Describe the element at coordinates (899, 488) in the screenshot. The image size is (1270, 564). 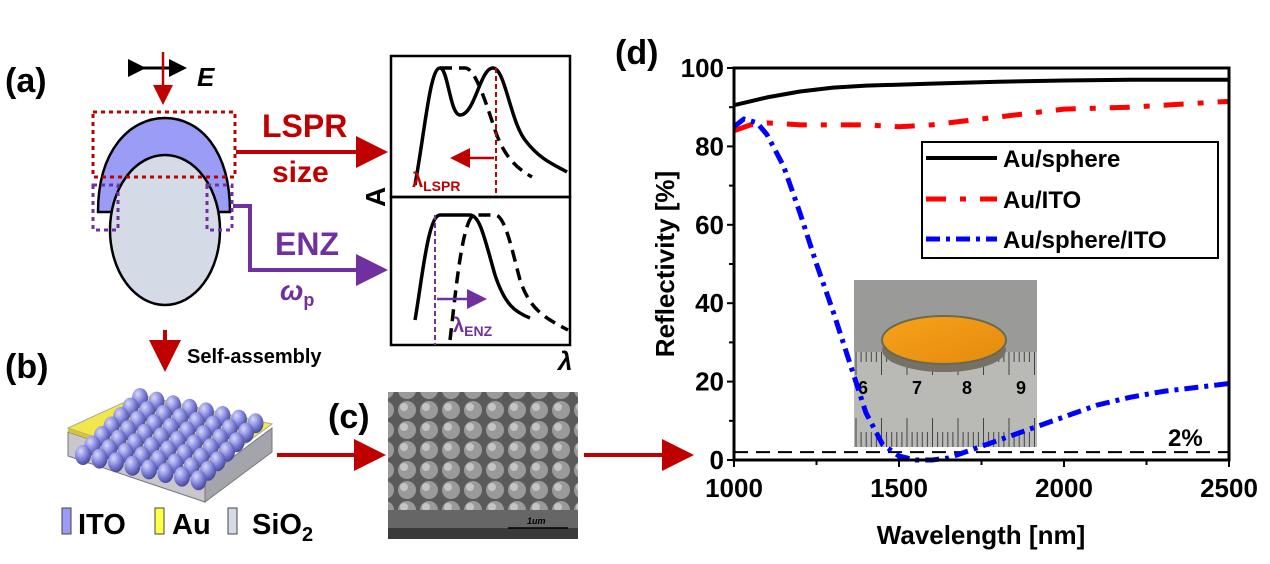
I see `x-tick-label: 1500` at that location.